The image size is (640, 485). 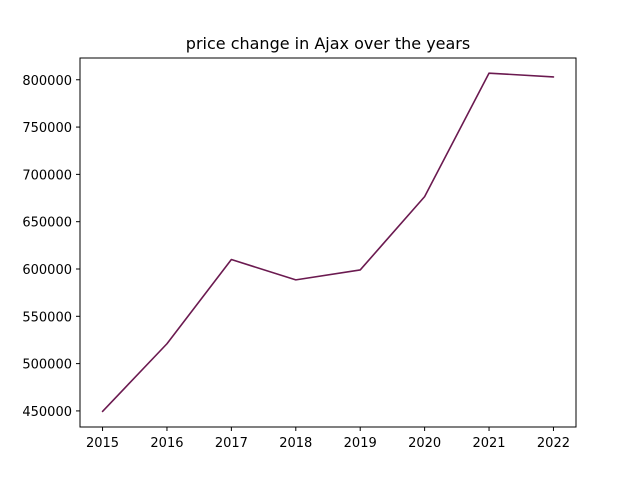 What do you see at coordinates (47, 412) in the screenshot?
I see `y-tick-label: 450000` at bounding box center [47, 412].